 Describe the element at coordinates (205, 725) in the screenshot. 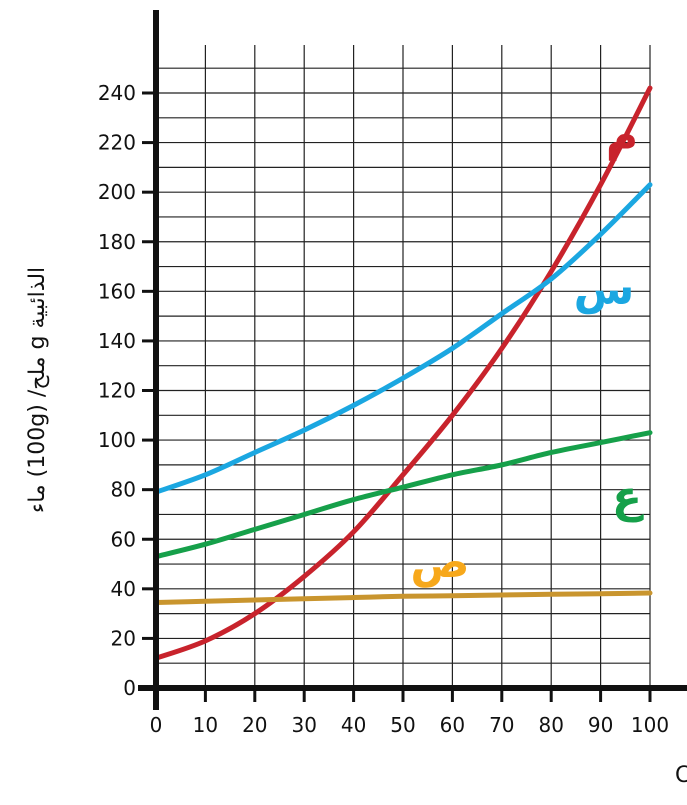

I see `x-tick-label: 10` at that location.